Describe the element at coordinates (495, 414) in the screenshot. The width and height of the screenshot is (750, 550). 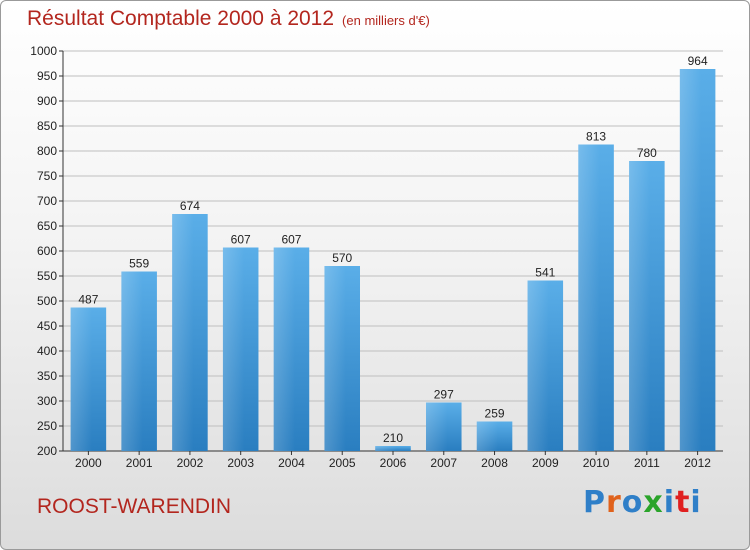
I see `data-label: 259` at that location.